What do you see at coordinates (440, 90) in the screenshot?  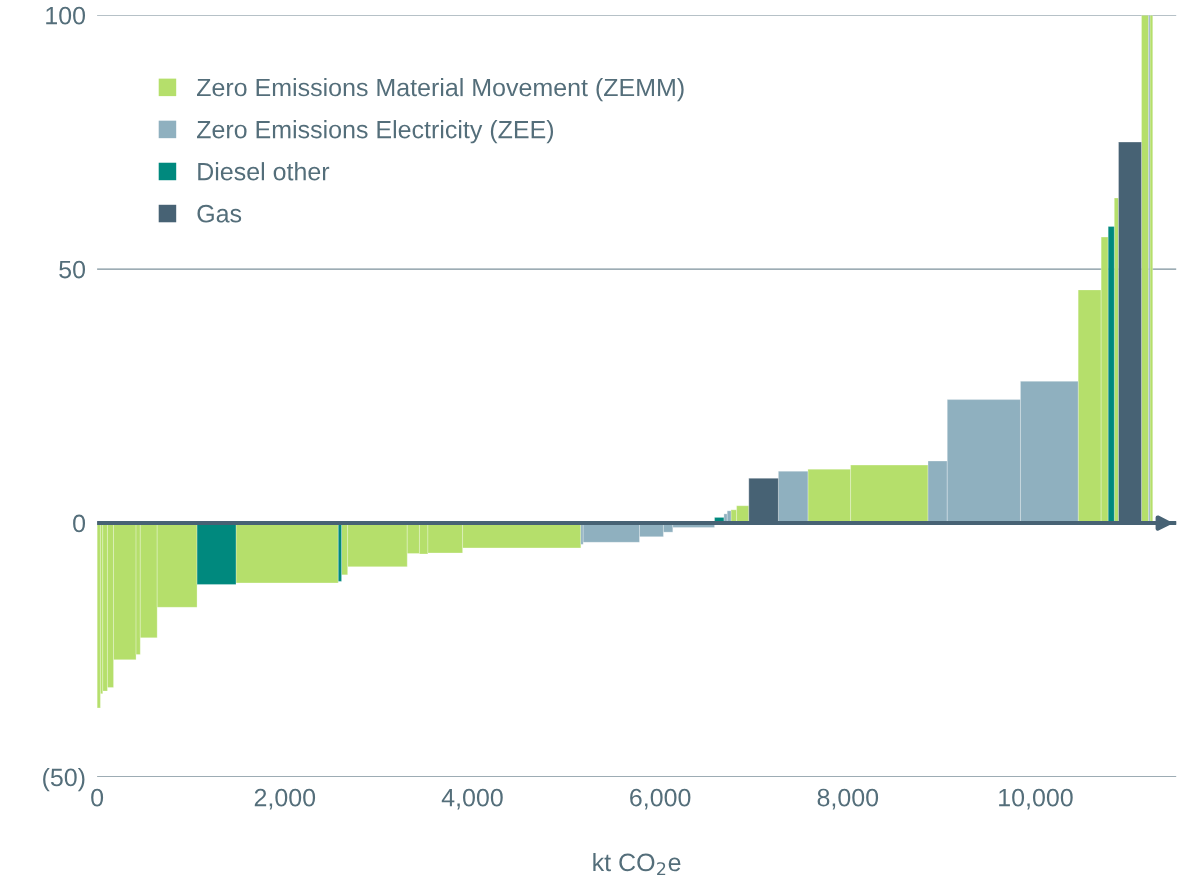 I see `legend-label: Zero Emissions Material Movement (ZEMM)` at bounding box center [440, 90].